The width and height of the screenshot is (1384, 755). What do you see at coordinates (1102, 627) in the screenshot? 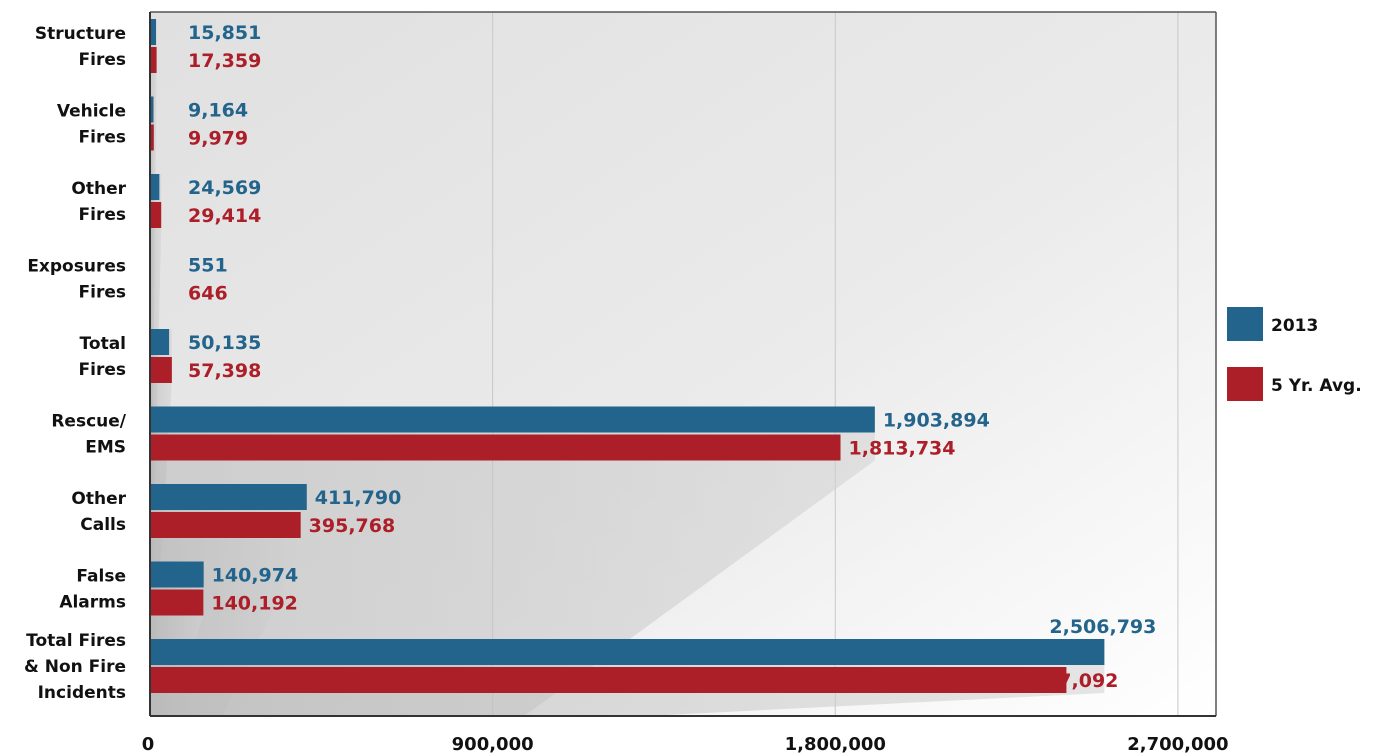
I see `value-label: 2,506,793` at bounding box center [1102, 627].